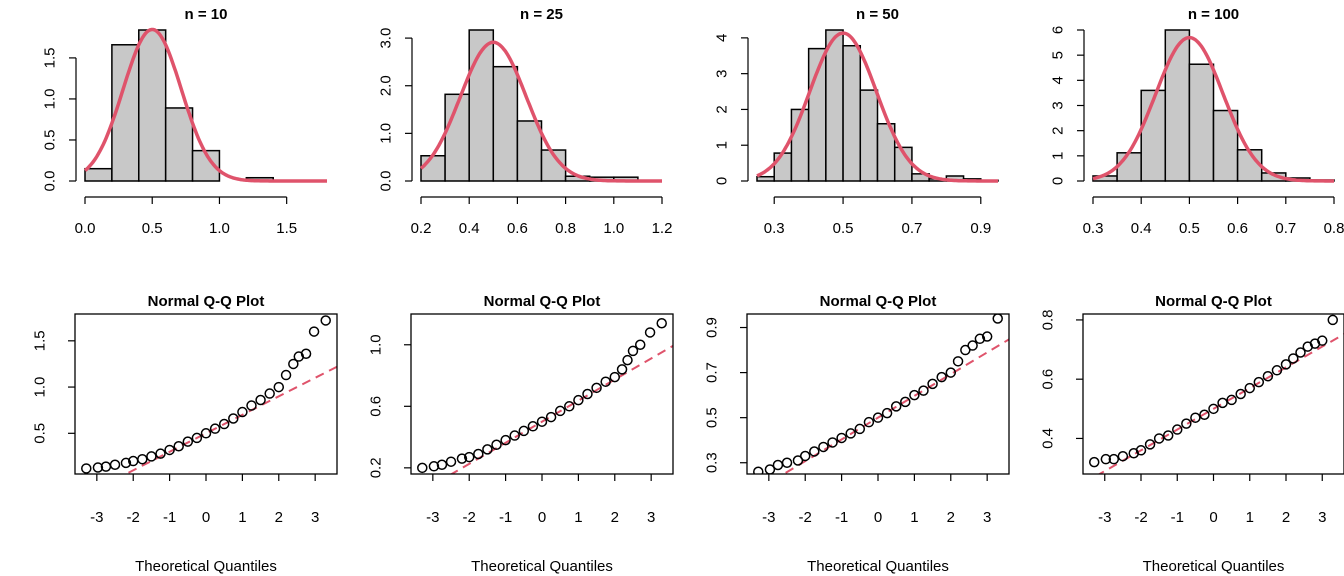 This screenshot has height=576, width=1344. Describe the element at coordinates (722, 73) in the screenshot. I see `y-tick-label: 3` at that location.